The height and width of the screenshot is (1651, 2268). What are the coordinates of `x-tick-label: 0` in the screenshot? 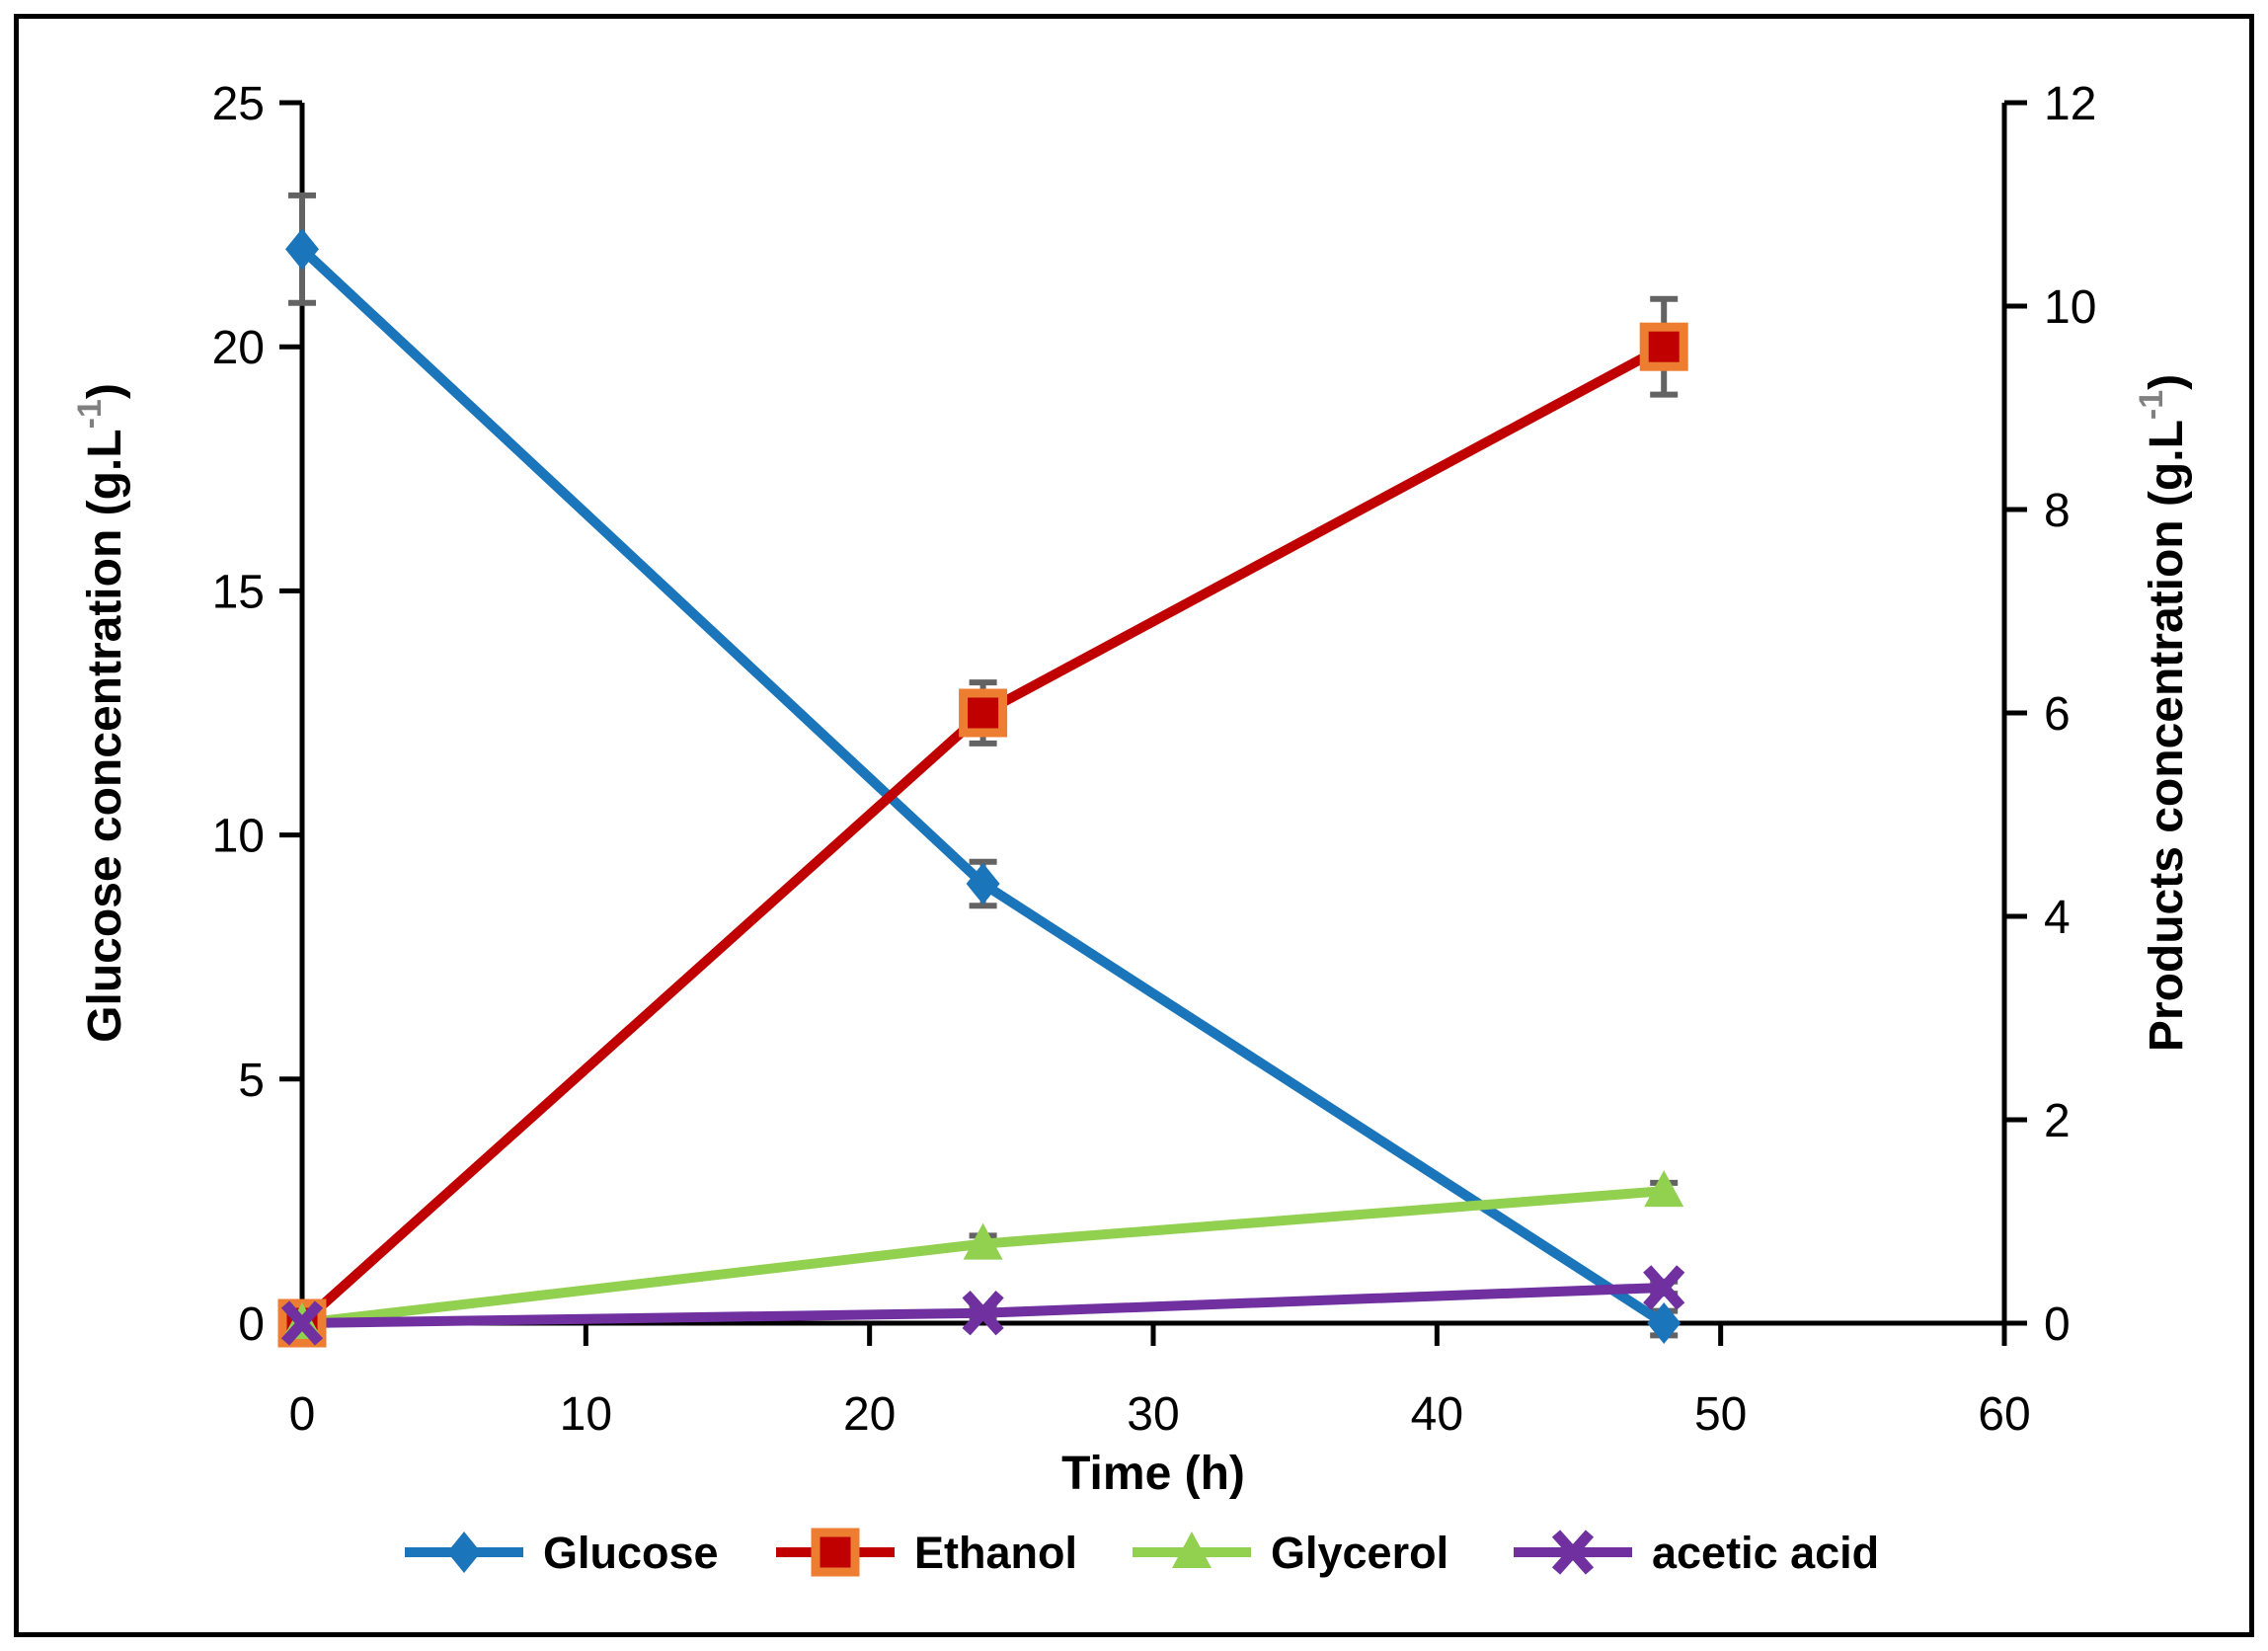 It's located at (302, 1414).